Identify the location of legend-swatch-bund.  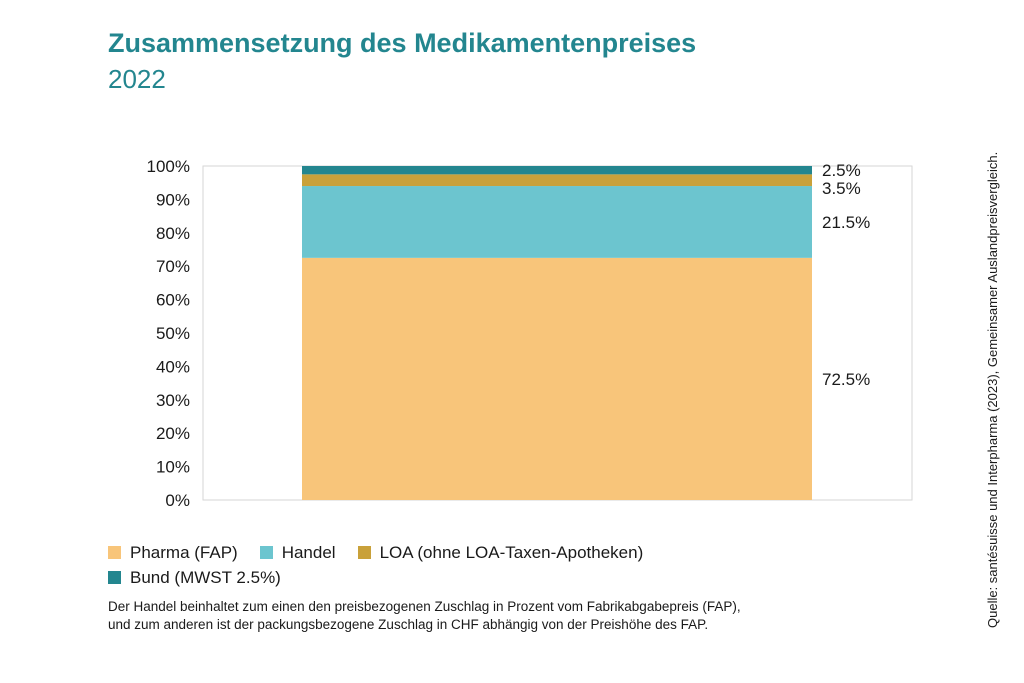
(114, 577).